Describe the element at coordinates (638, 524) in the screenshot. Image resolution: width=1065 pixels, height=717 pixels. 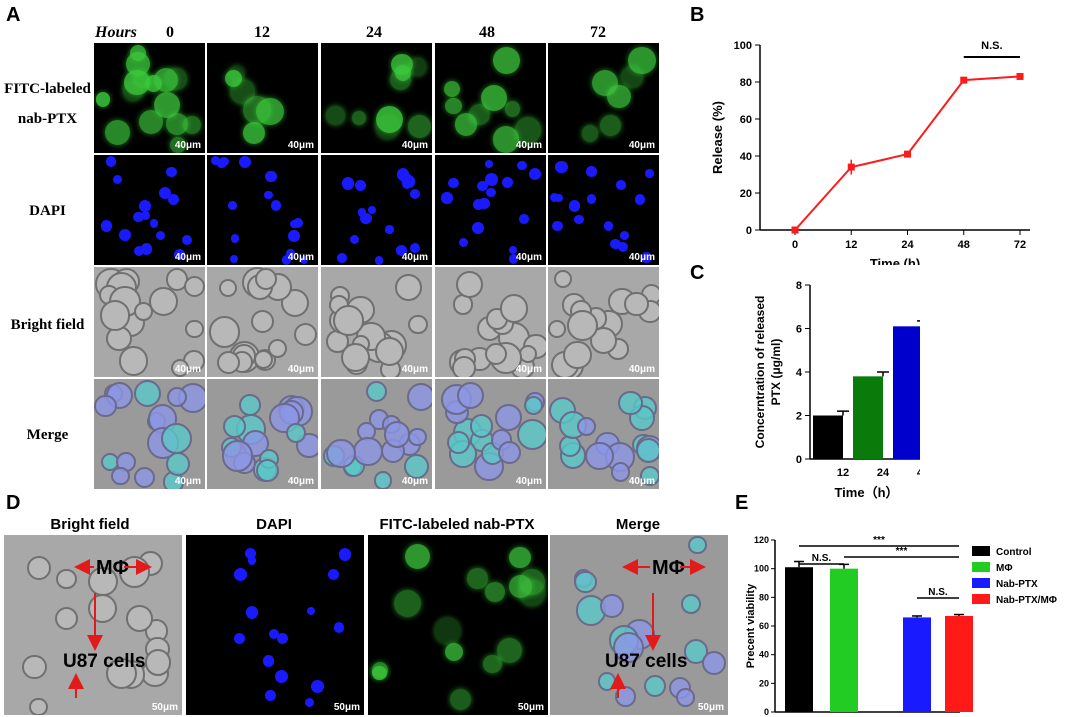
I see `d-header-merge: Merge` at that location.